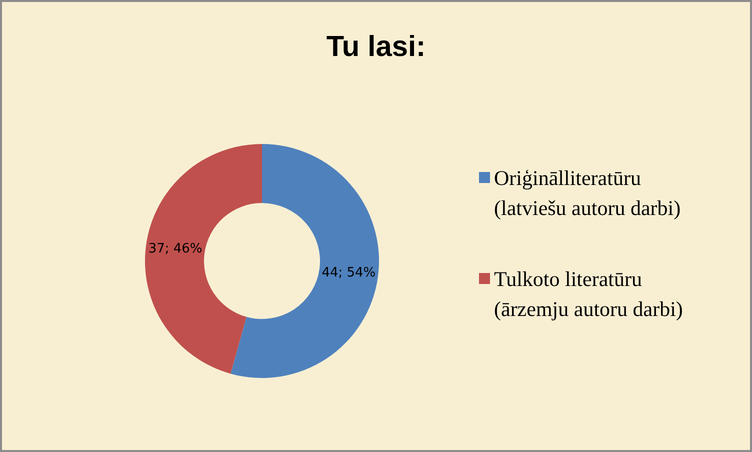 This screenshot has height=452, width=752. What do you see at coordinates (175, 249) in the screenshot?
I see `data-label: 37; 46%` at bounding box center [175, 249].